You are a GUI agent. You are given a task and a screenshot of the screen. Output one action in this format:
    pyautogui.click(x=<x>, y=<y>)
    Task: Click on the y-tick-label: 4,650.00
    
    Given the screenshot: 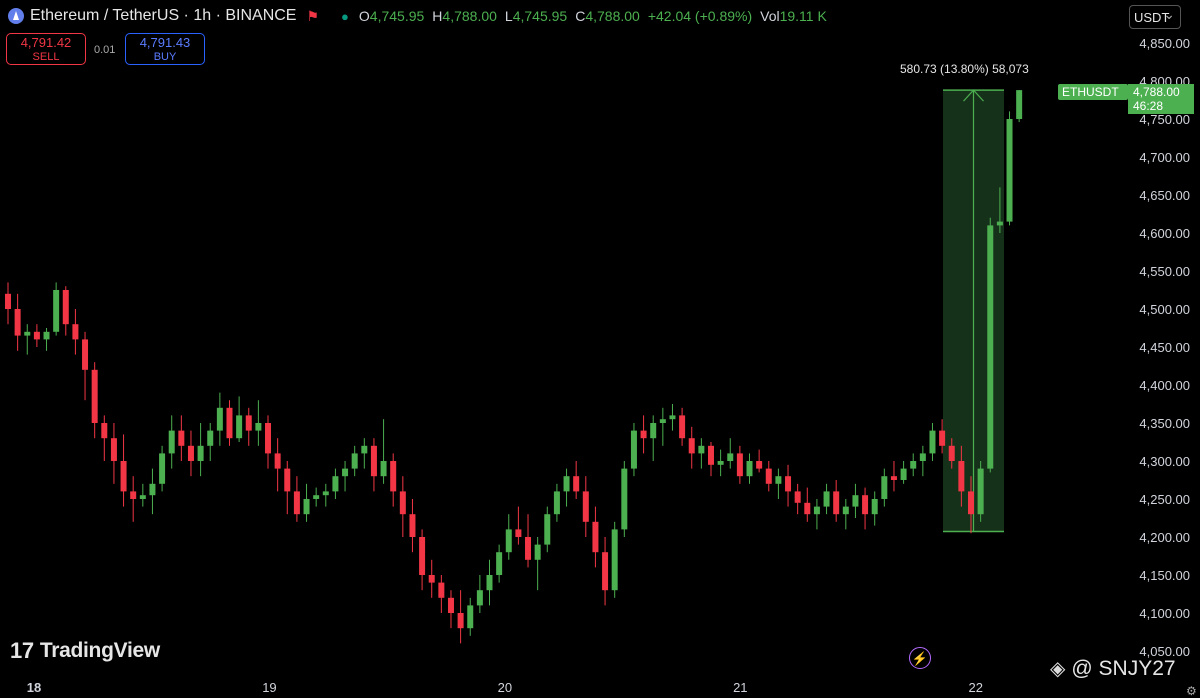 What is the action you would take?
    pyautogui.click(x=1164, y=195)
    